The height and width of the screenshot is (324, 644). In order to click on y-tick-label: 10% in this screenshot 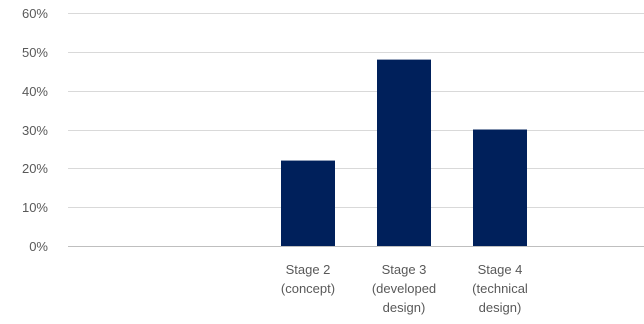, I will do `click(35, 207)`.